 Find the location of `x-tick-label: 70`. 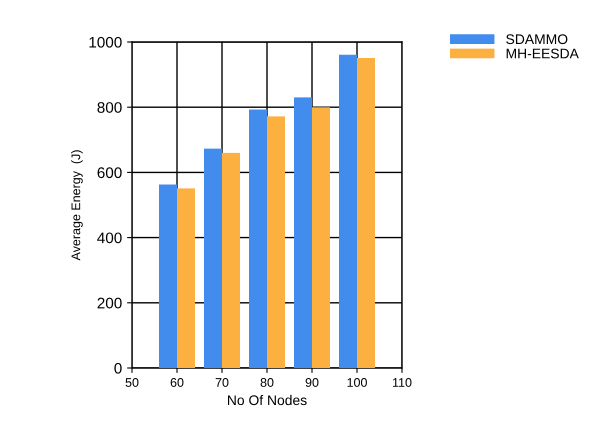

x-tick-label: 70 is located at coordinates (222, 382).